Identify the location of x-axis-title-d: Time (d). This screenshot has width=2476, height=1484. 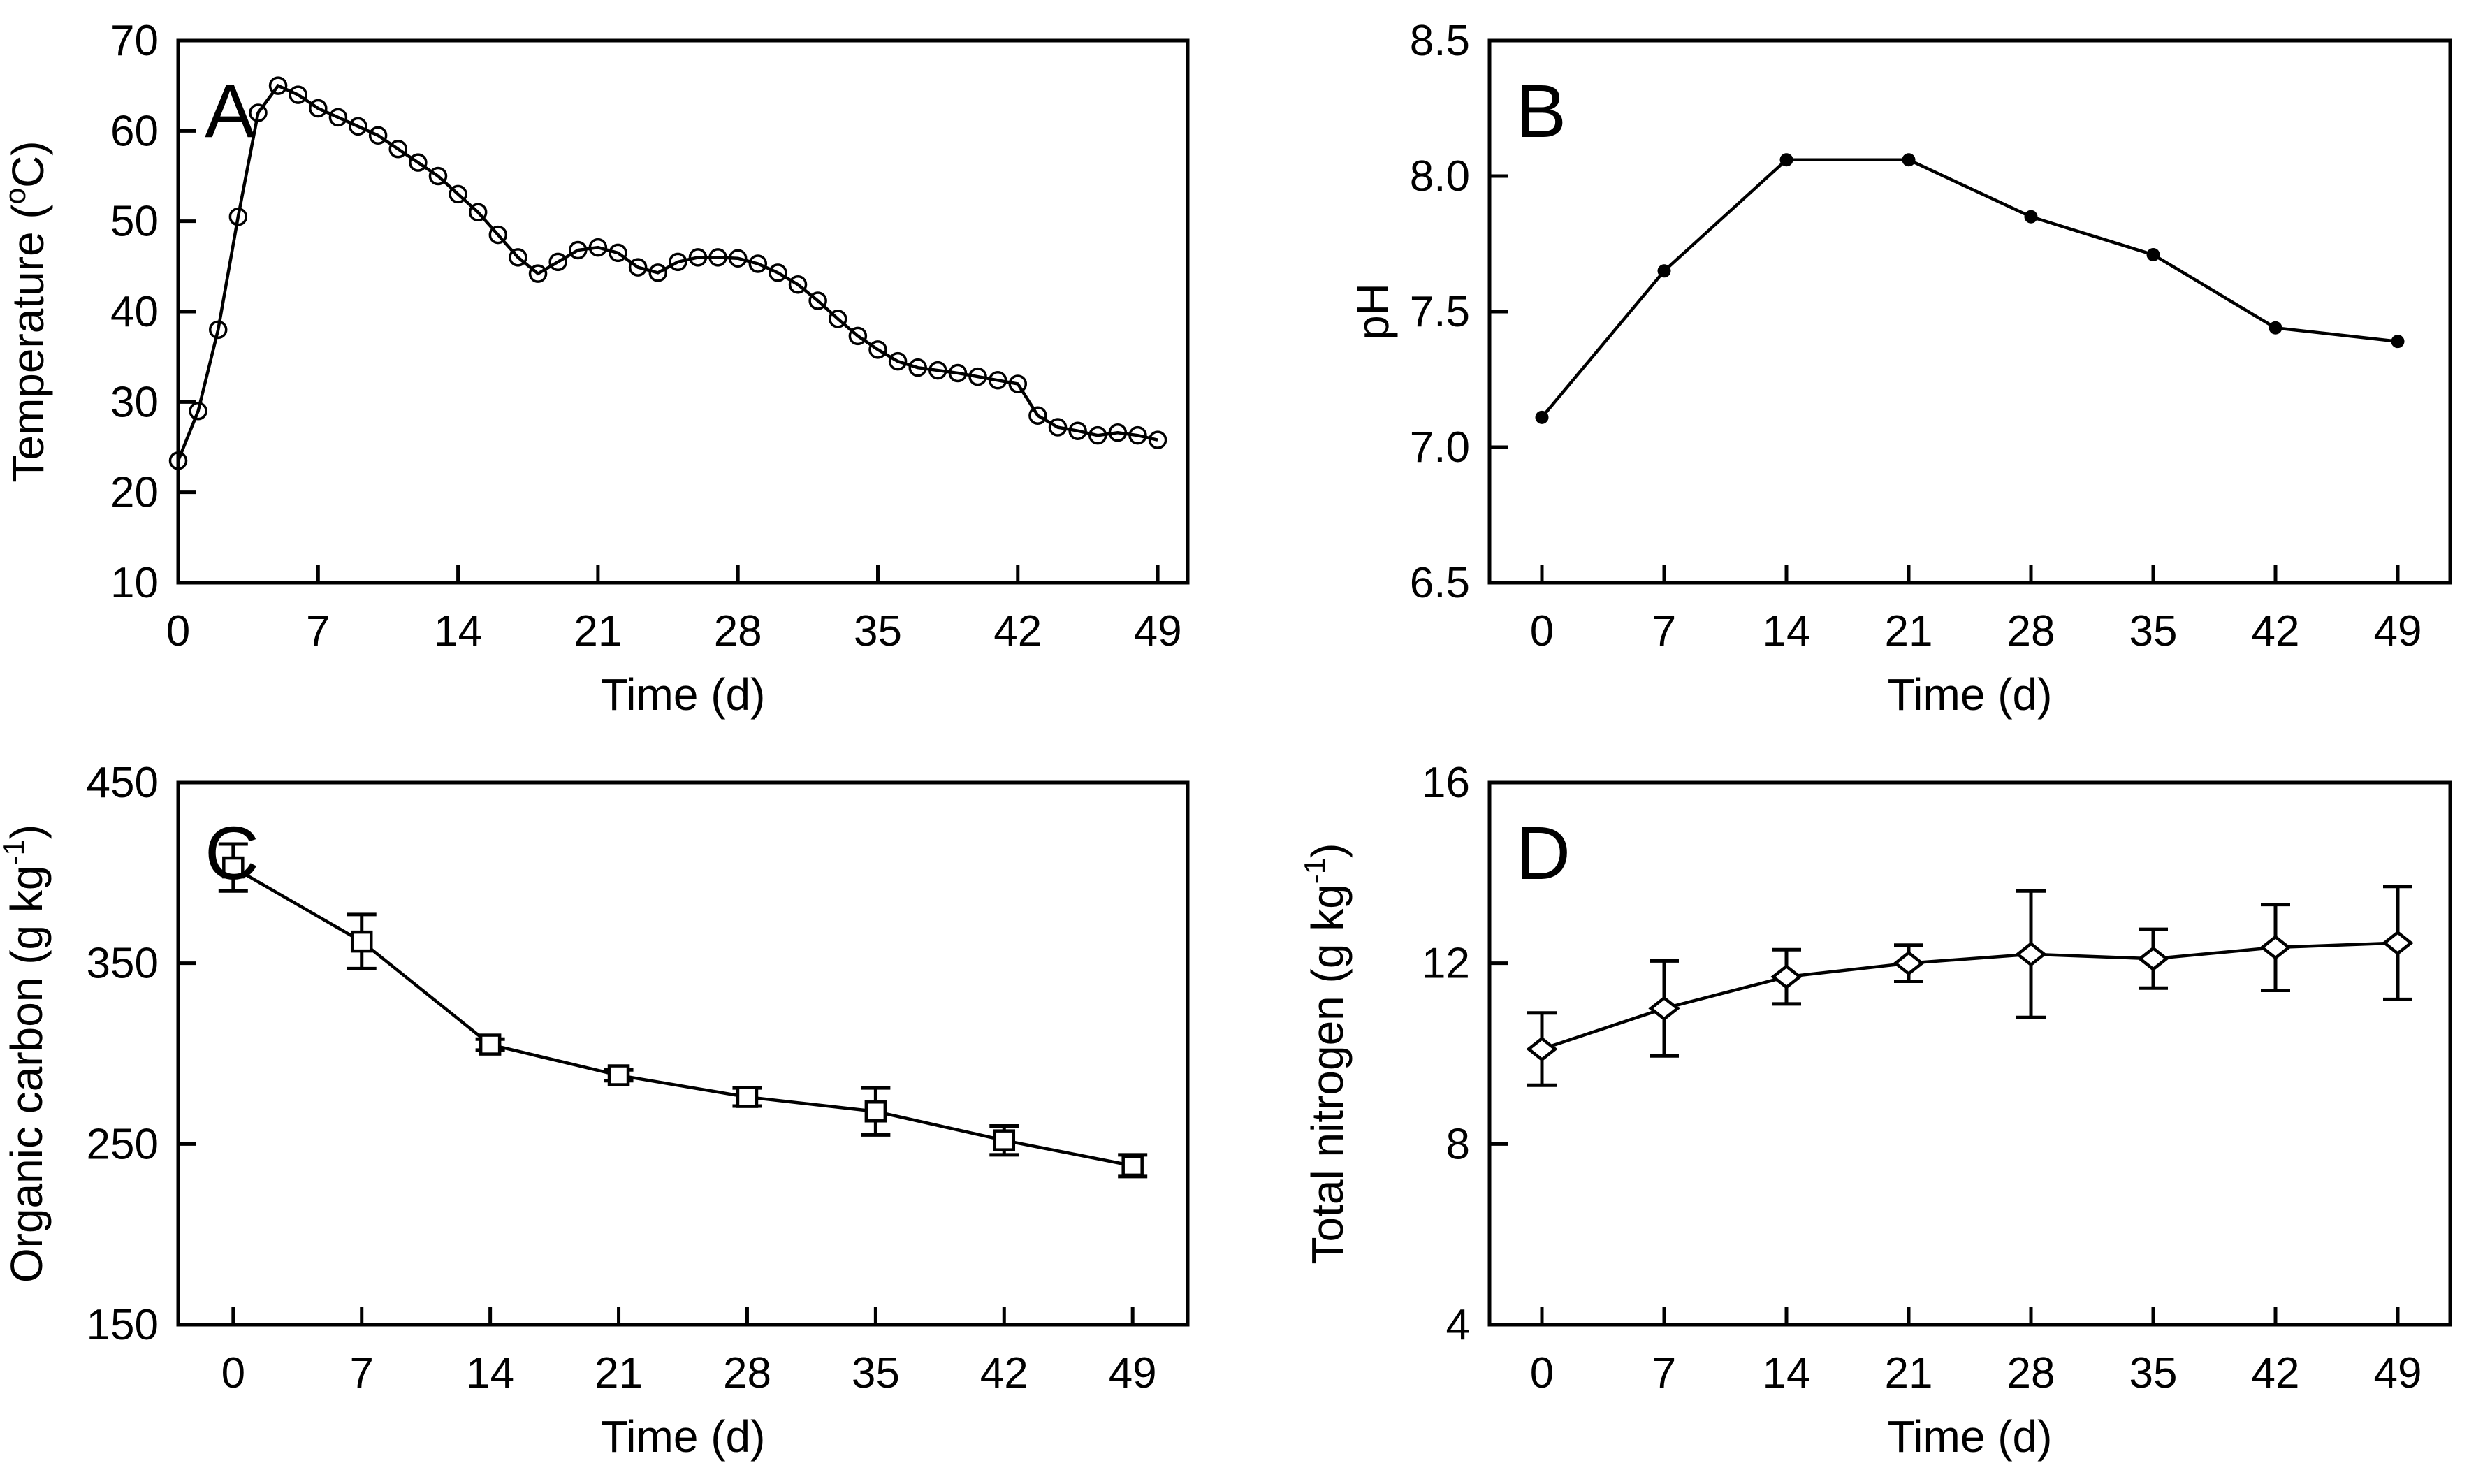
(1970, 1436).